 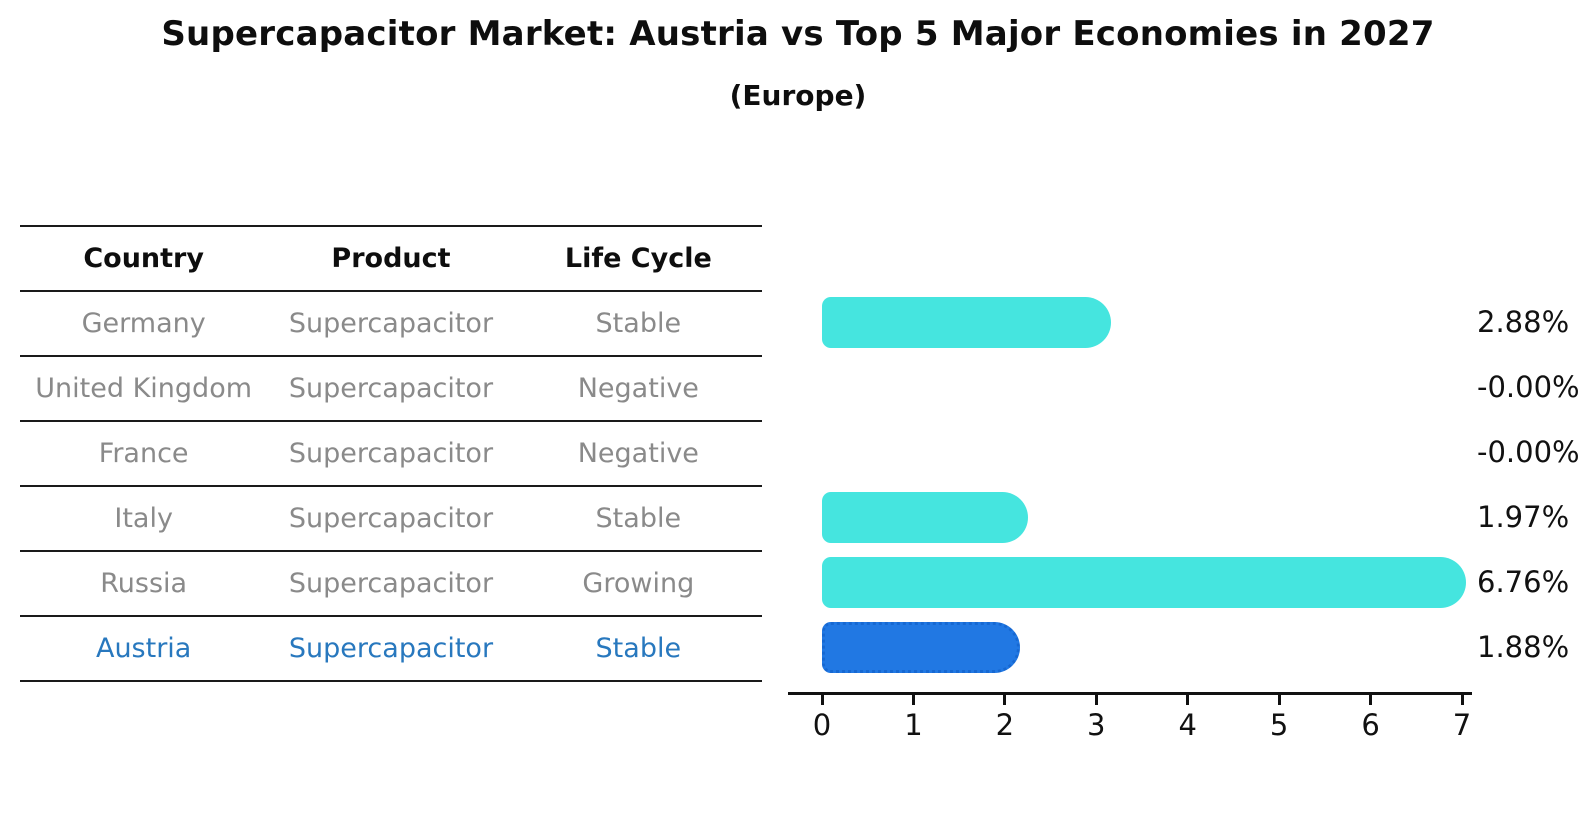 I want to click on bar-italy, so click(x=925, y=517).